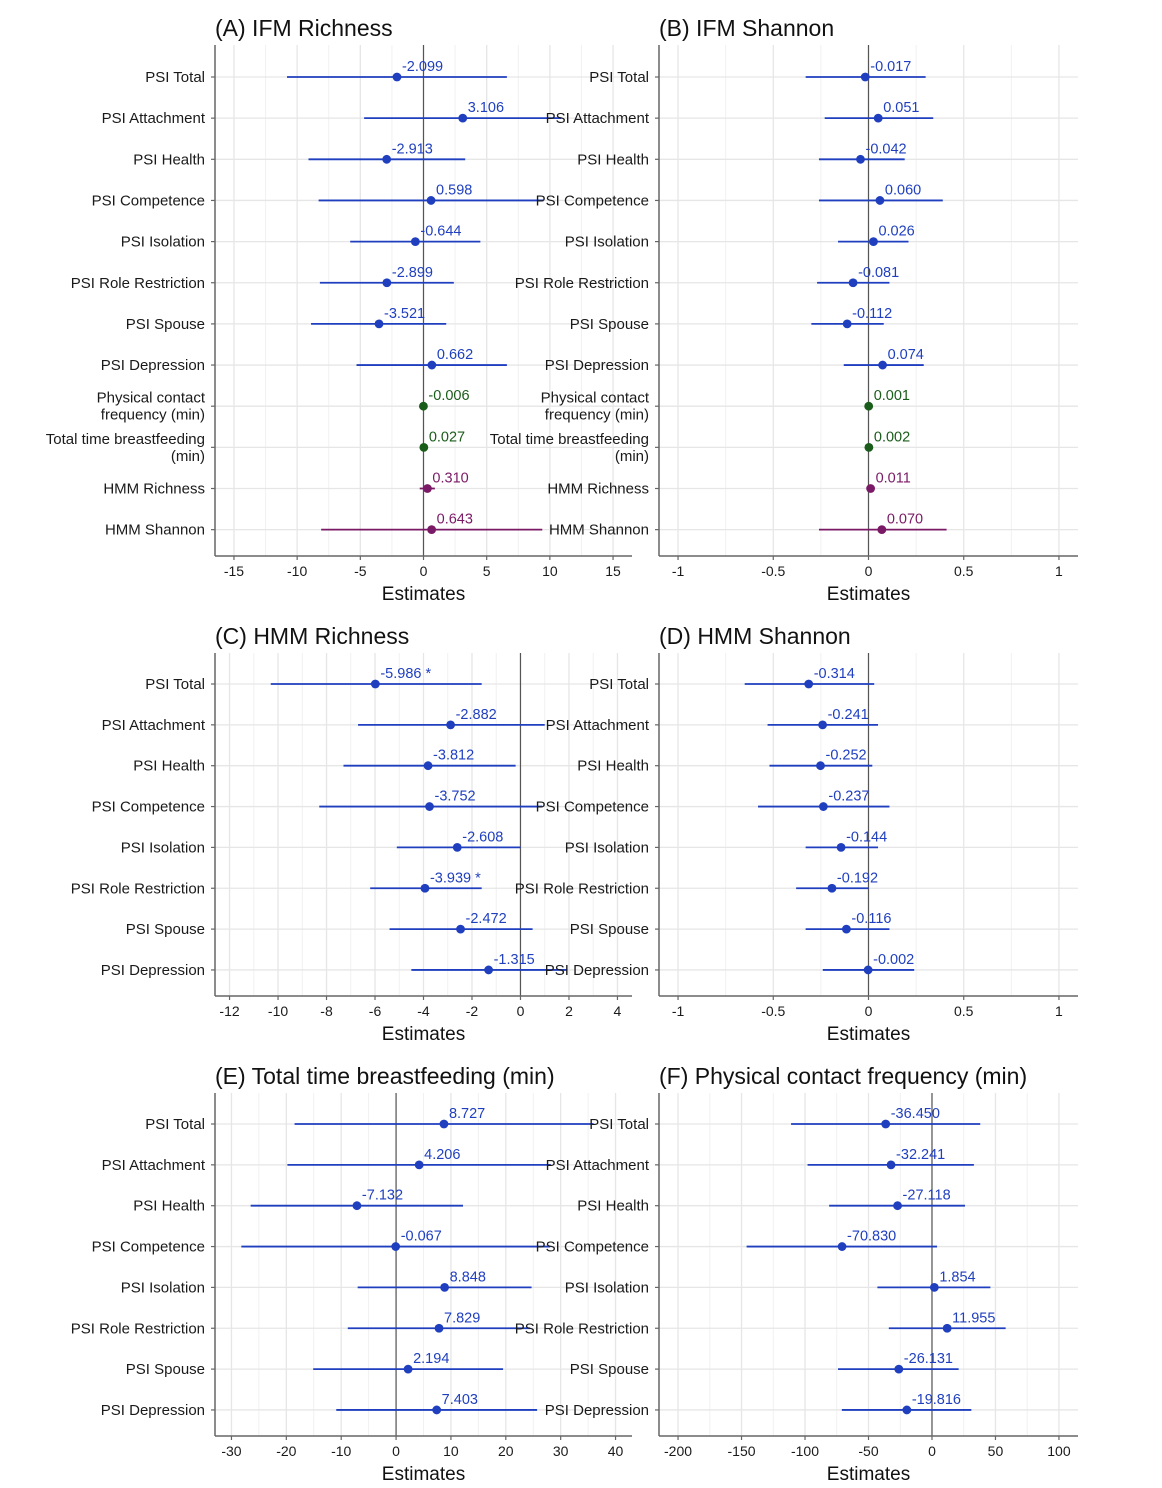 The height and width of the screenshot is (1488, 1162). What do you see at coordinates (866, 837) in the screenshot?
I see `estimate-label-psi-isolation: -0.144` at bounding box center [866, 837].